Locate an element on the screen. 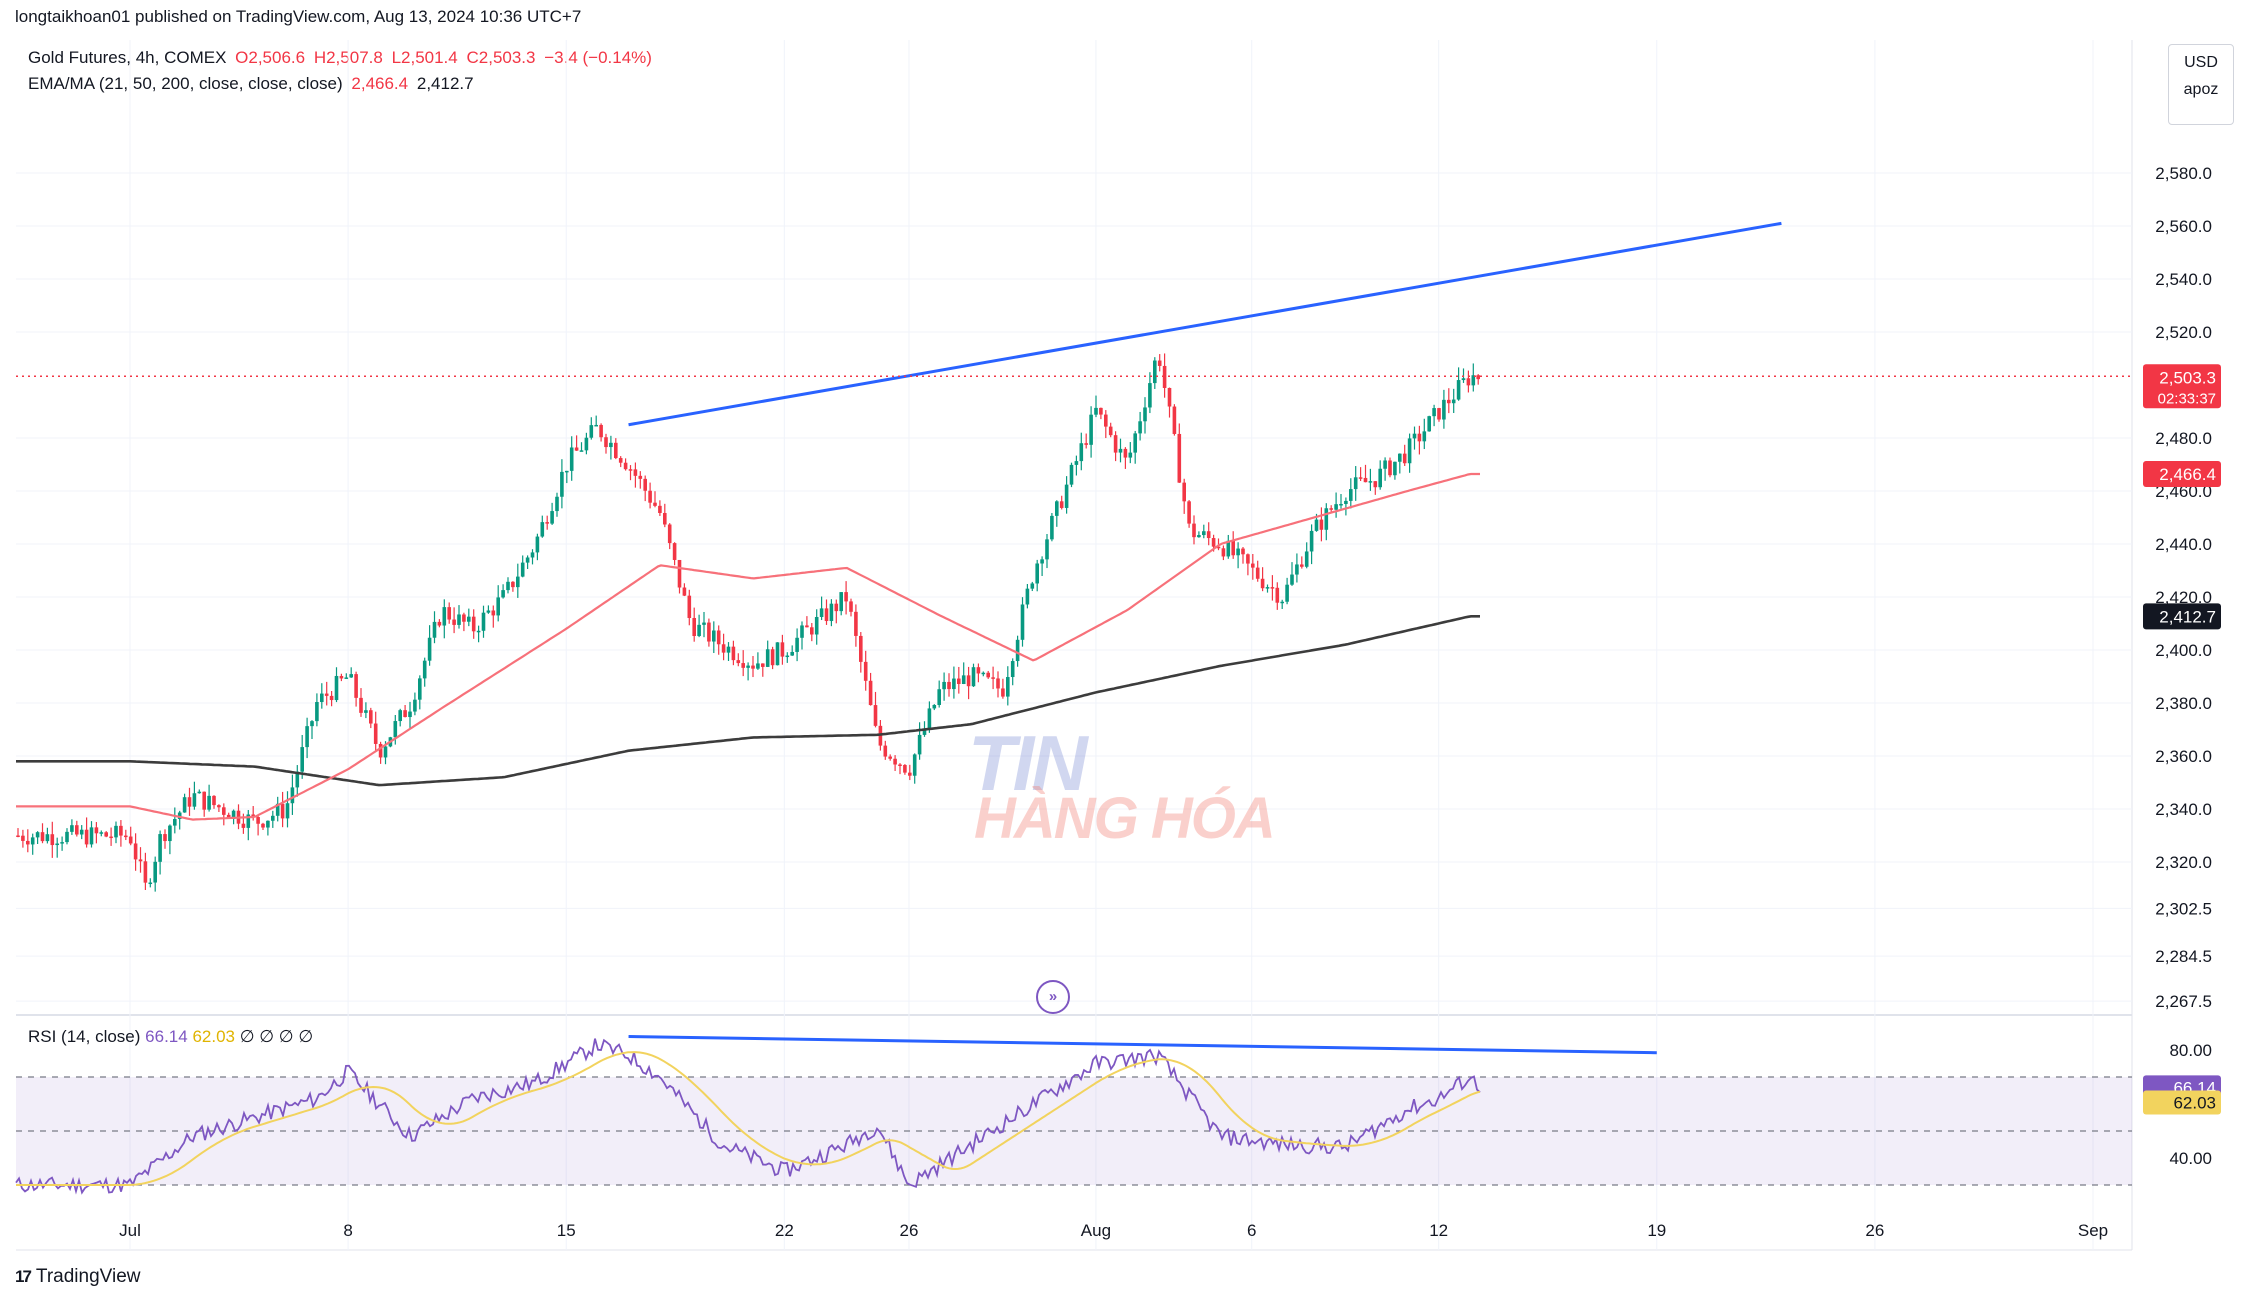 This screenshot has width=2245, height=1296. rsi-legend: RSI (14, close) 66.14 62.03 ∅ ∅ ∅ ∅ is located at coordinates (170, 1037).